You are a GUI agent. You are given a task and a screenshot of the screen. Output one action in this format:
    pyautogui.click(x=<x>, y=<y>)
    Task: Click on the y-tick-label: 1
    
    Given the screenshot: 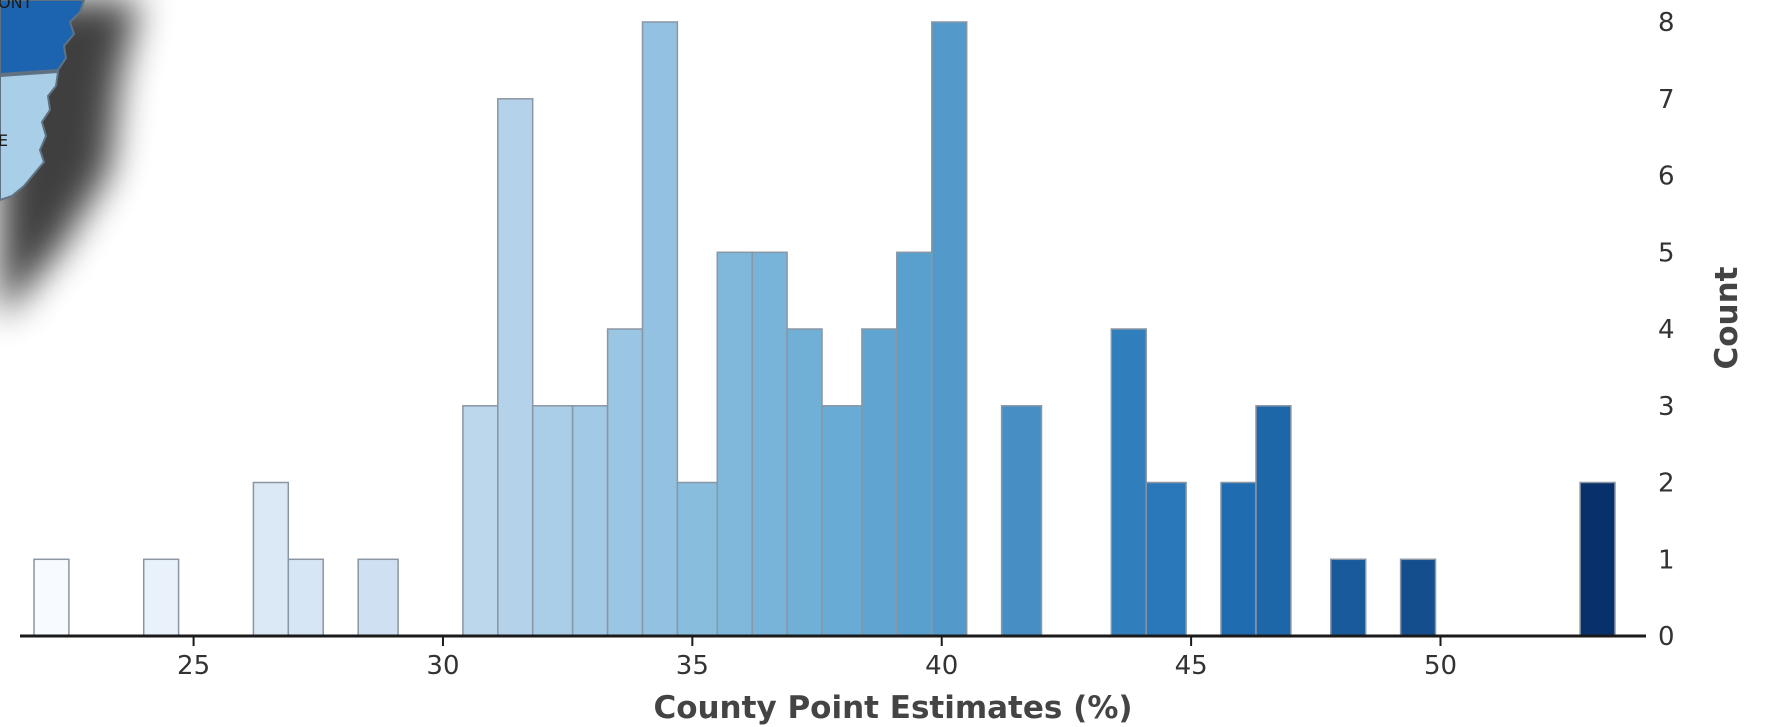 What is the action you would take?
    pyautogui.click(x=1666, y=560)
    